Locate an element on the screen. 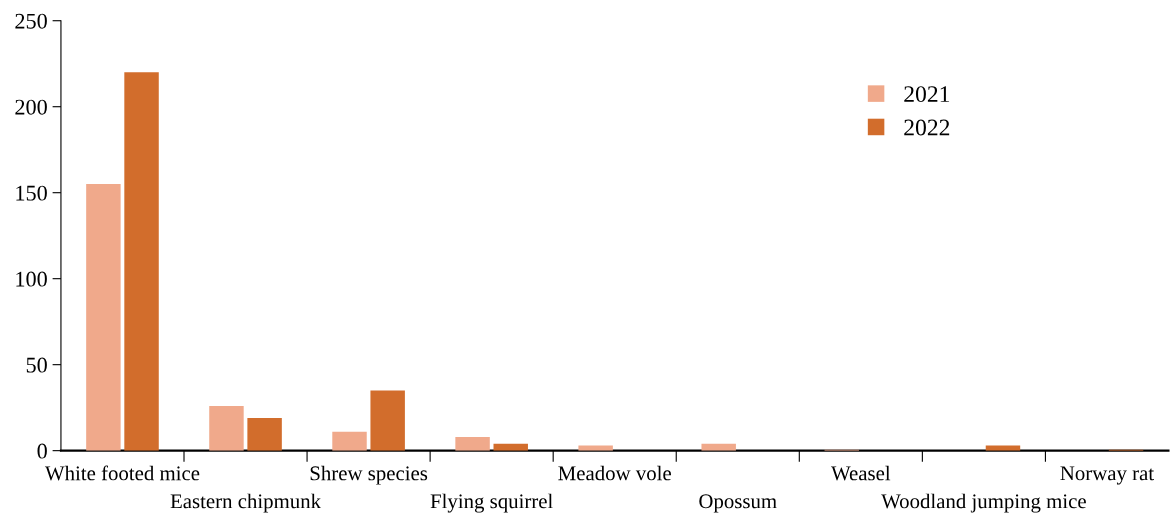 The height and width of the screenshot is (518, 1172). x-tick-label: Meadow vole is located at coordinates (614, 473).